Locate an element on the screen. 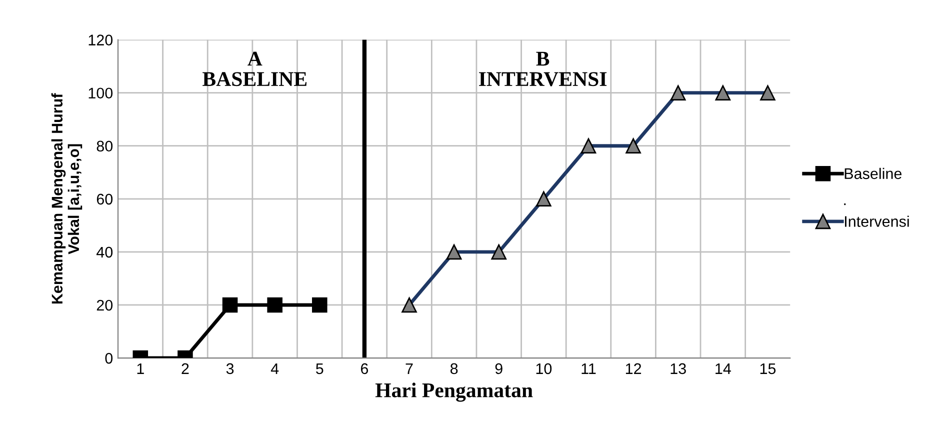 The image size is (944, 442). x-axis-title: Hari Pengamatan is located at coordinates (454, 392).